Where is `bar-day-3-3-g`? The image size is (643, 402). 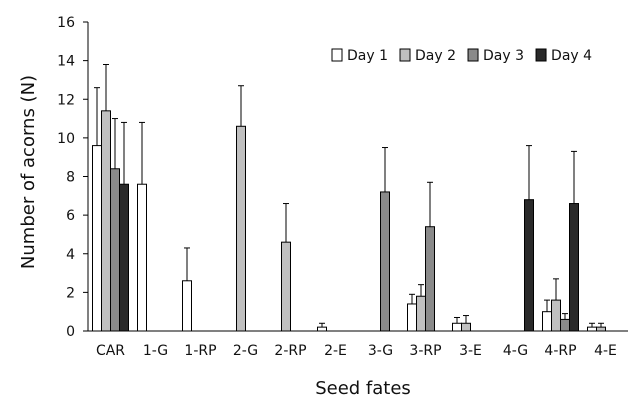
bar-day-3-3-g is located at coordinates (385, 261).